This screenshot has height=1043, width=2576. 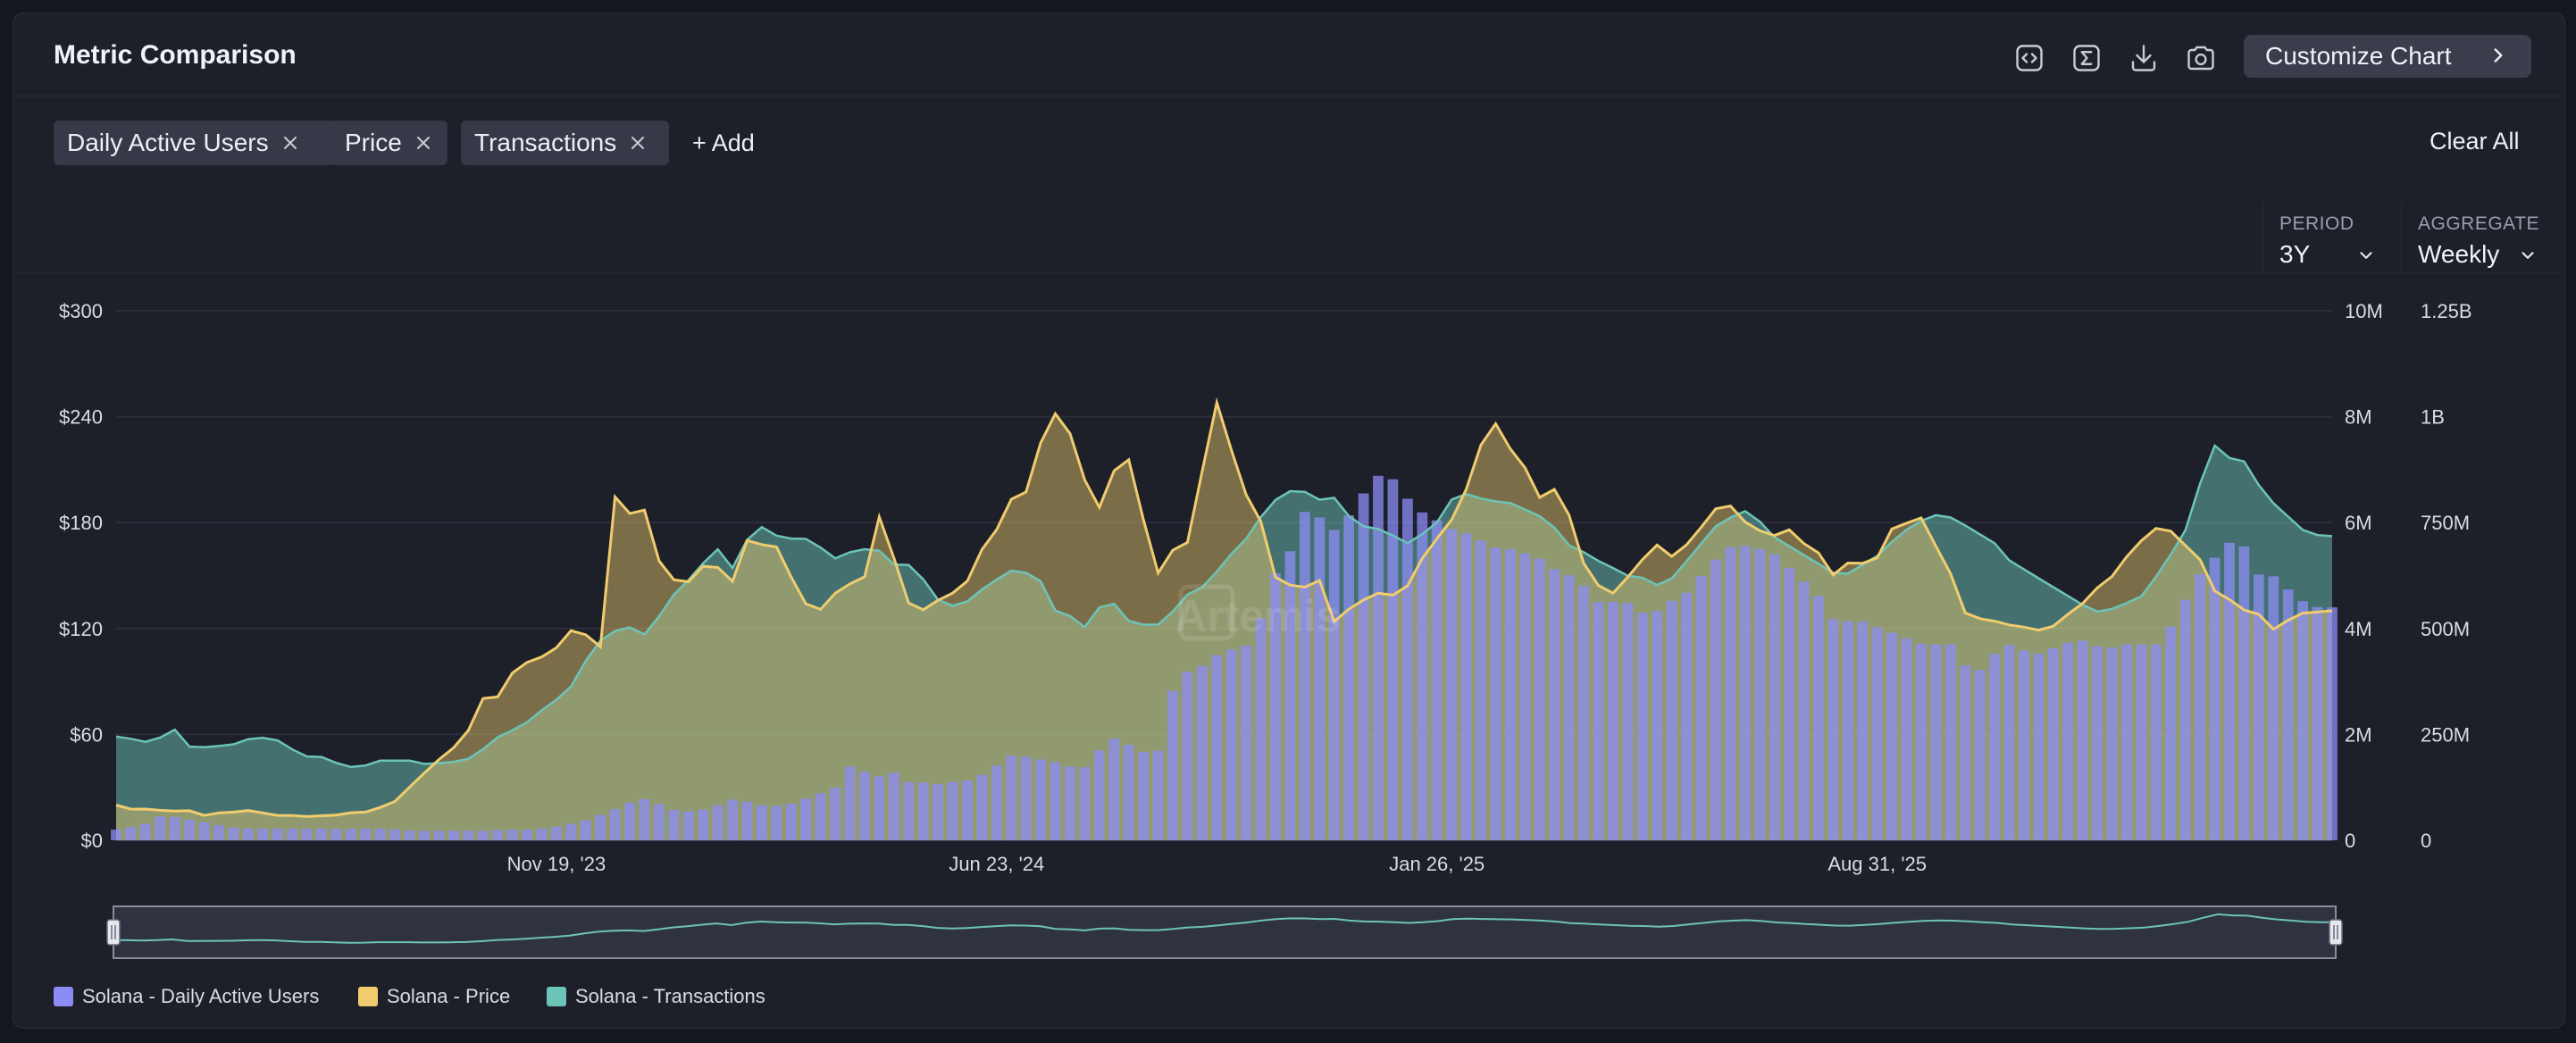 What do you see at coordinates (187, 997) in the screenshot?
I see `legend-item-daily-active-users: Solana - Daily Active Users` at bounding box center [187, 997].